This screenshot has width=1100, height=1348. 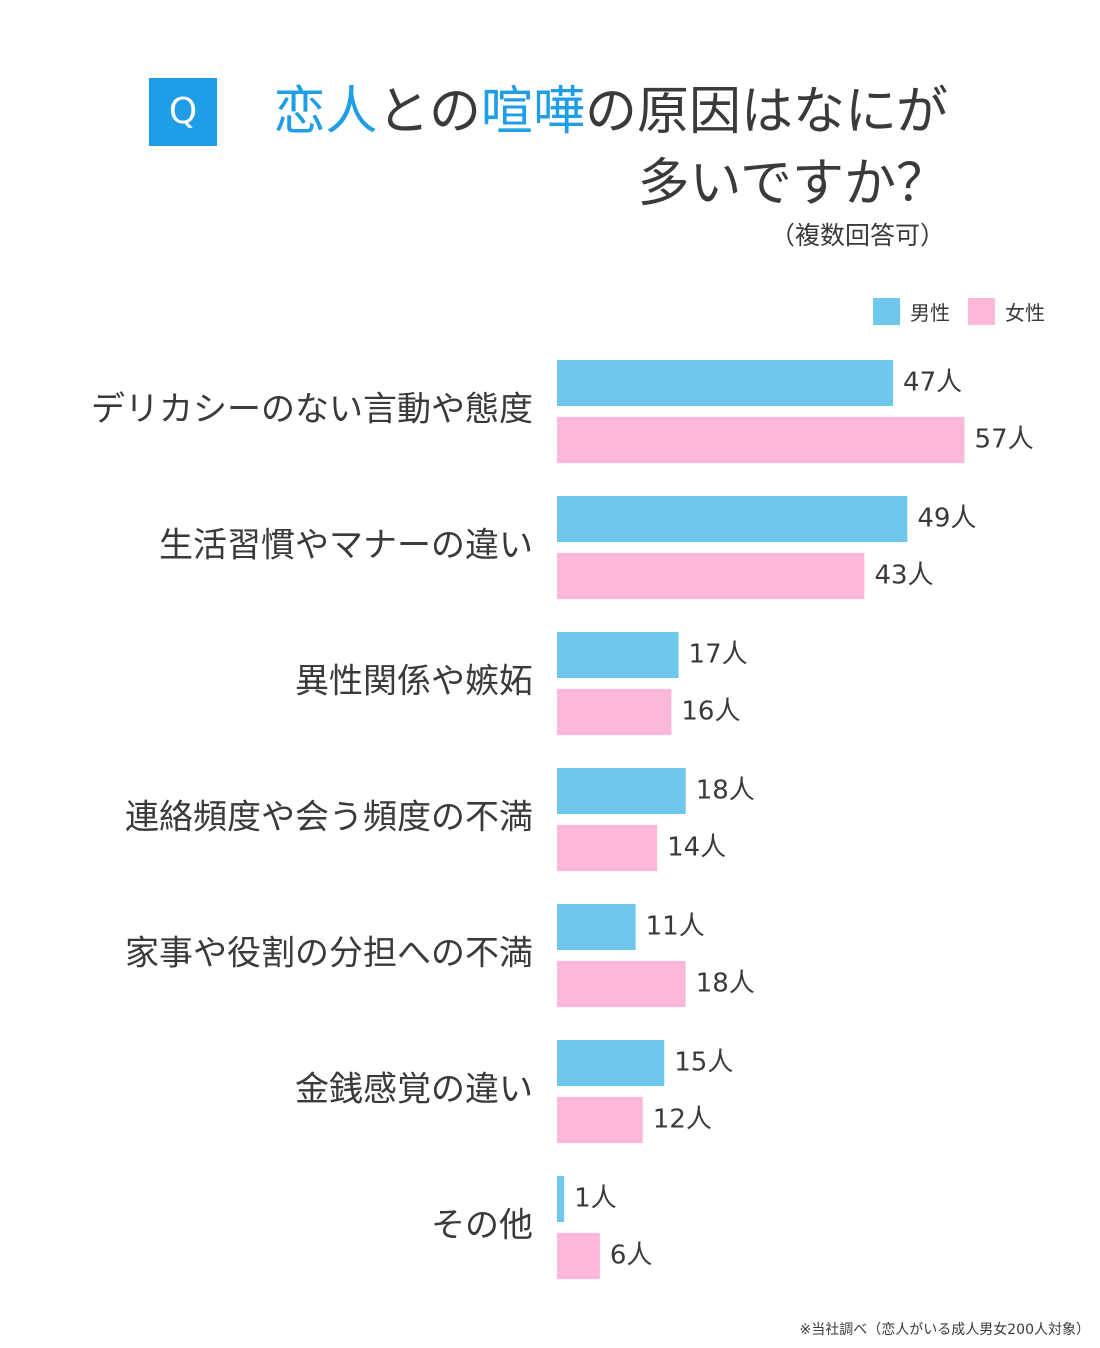 What do you see at coordinates (414, 682) in the screenshot?
I see `category-label: 異性関係や嫉妬` at bounding box center [414, 682].